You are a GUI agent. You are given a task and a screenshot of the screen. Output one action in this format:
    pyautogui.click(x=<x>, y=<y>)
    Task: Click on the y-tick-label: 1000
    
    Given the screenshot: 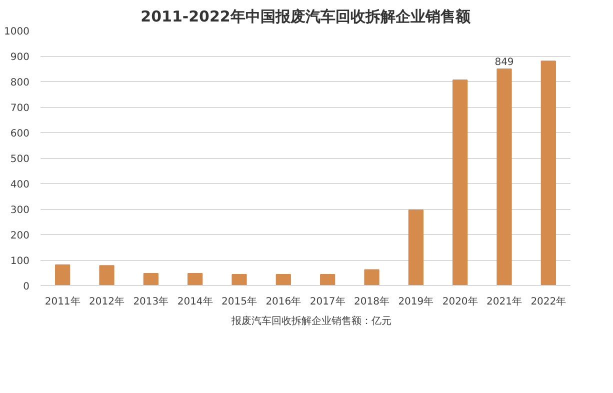 What is the action you would take?
    pyautogui.click(x=17, y=32)
    